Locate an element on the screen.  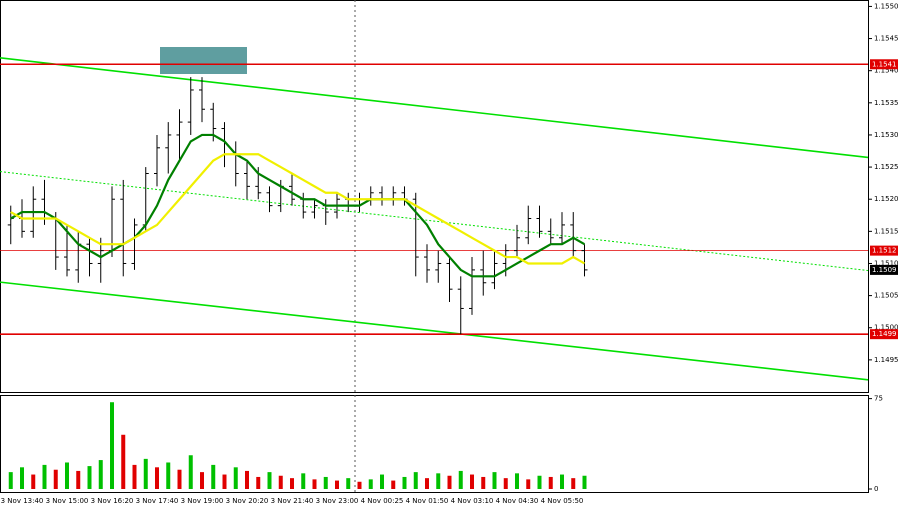
level-label: 1.1541 is located at coordinates (884, 64).